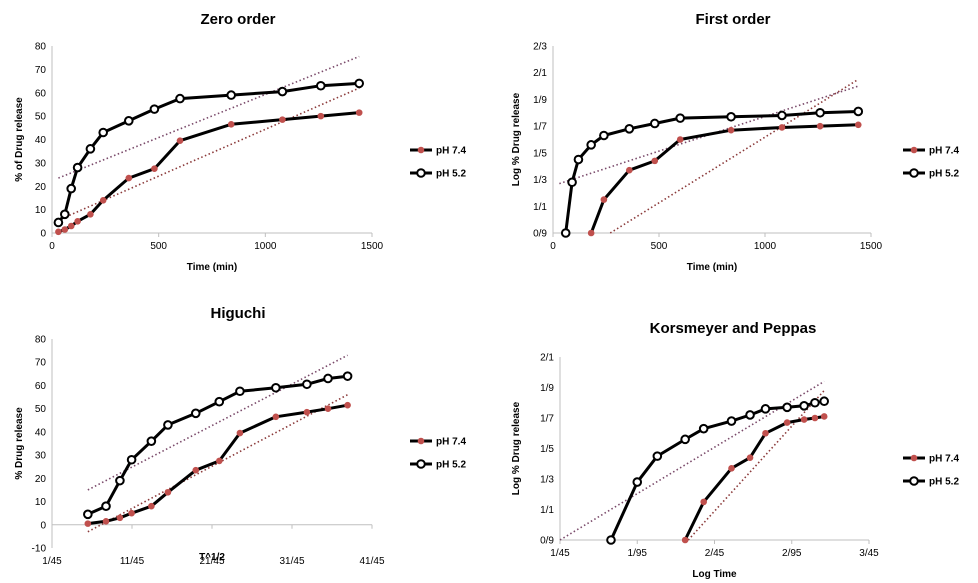  What do you see at coordinates (212, 557) in the screenshot?
I see `x-axis-label: T^1/2` at bounding box center [212, 557].